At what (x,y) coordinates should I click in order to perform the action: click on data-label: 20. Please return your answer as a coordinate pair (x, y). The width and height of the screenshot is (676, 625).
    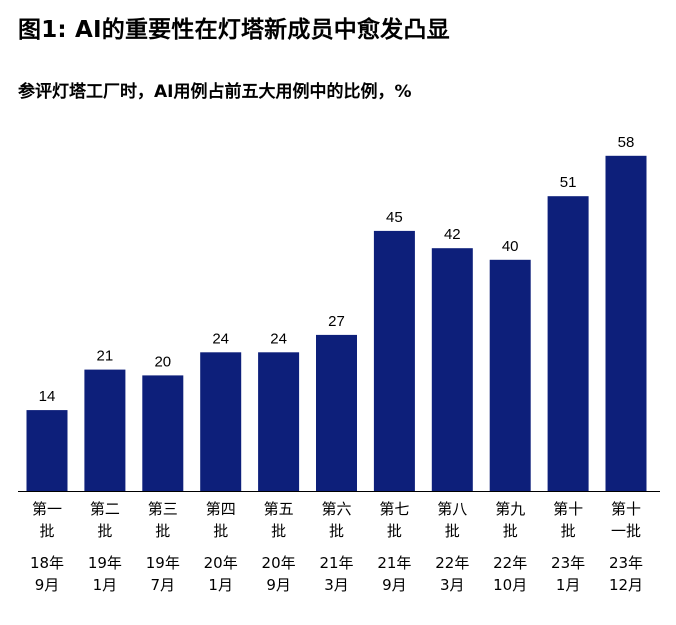
    Looking at the image, I should click on (162, 361).